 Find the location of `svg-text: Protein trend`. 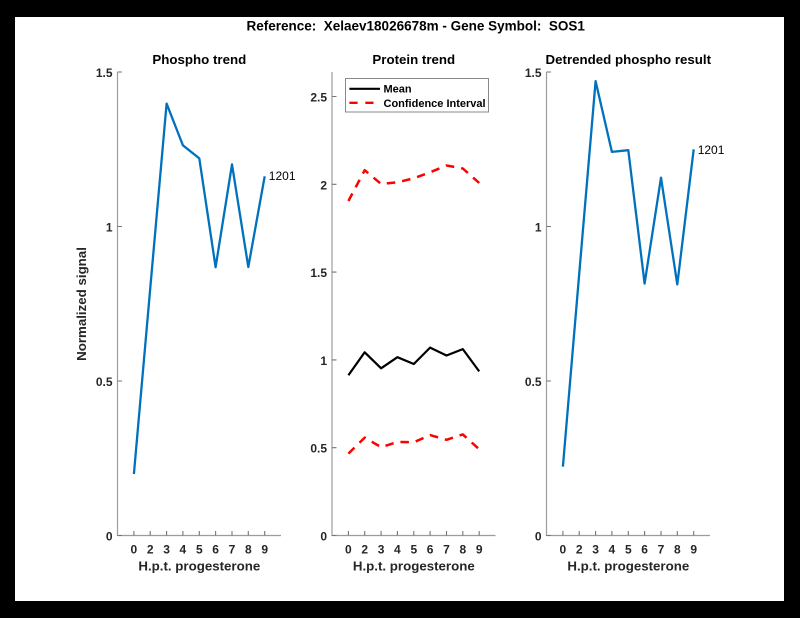

svg-text: Protein trend is located at coordinates (413, 59).